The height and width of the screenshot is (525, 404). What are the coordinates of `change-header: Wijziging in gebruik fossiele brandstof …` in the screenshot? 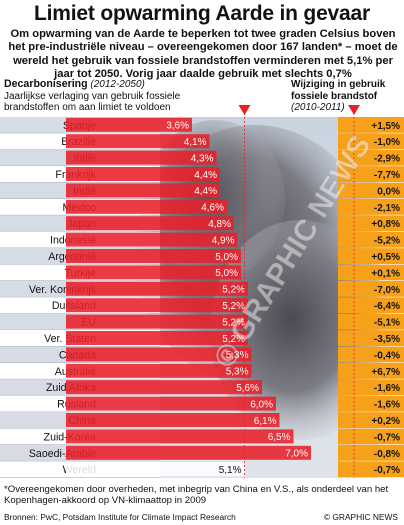 It's located at (347, 96).